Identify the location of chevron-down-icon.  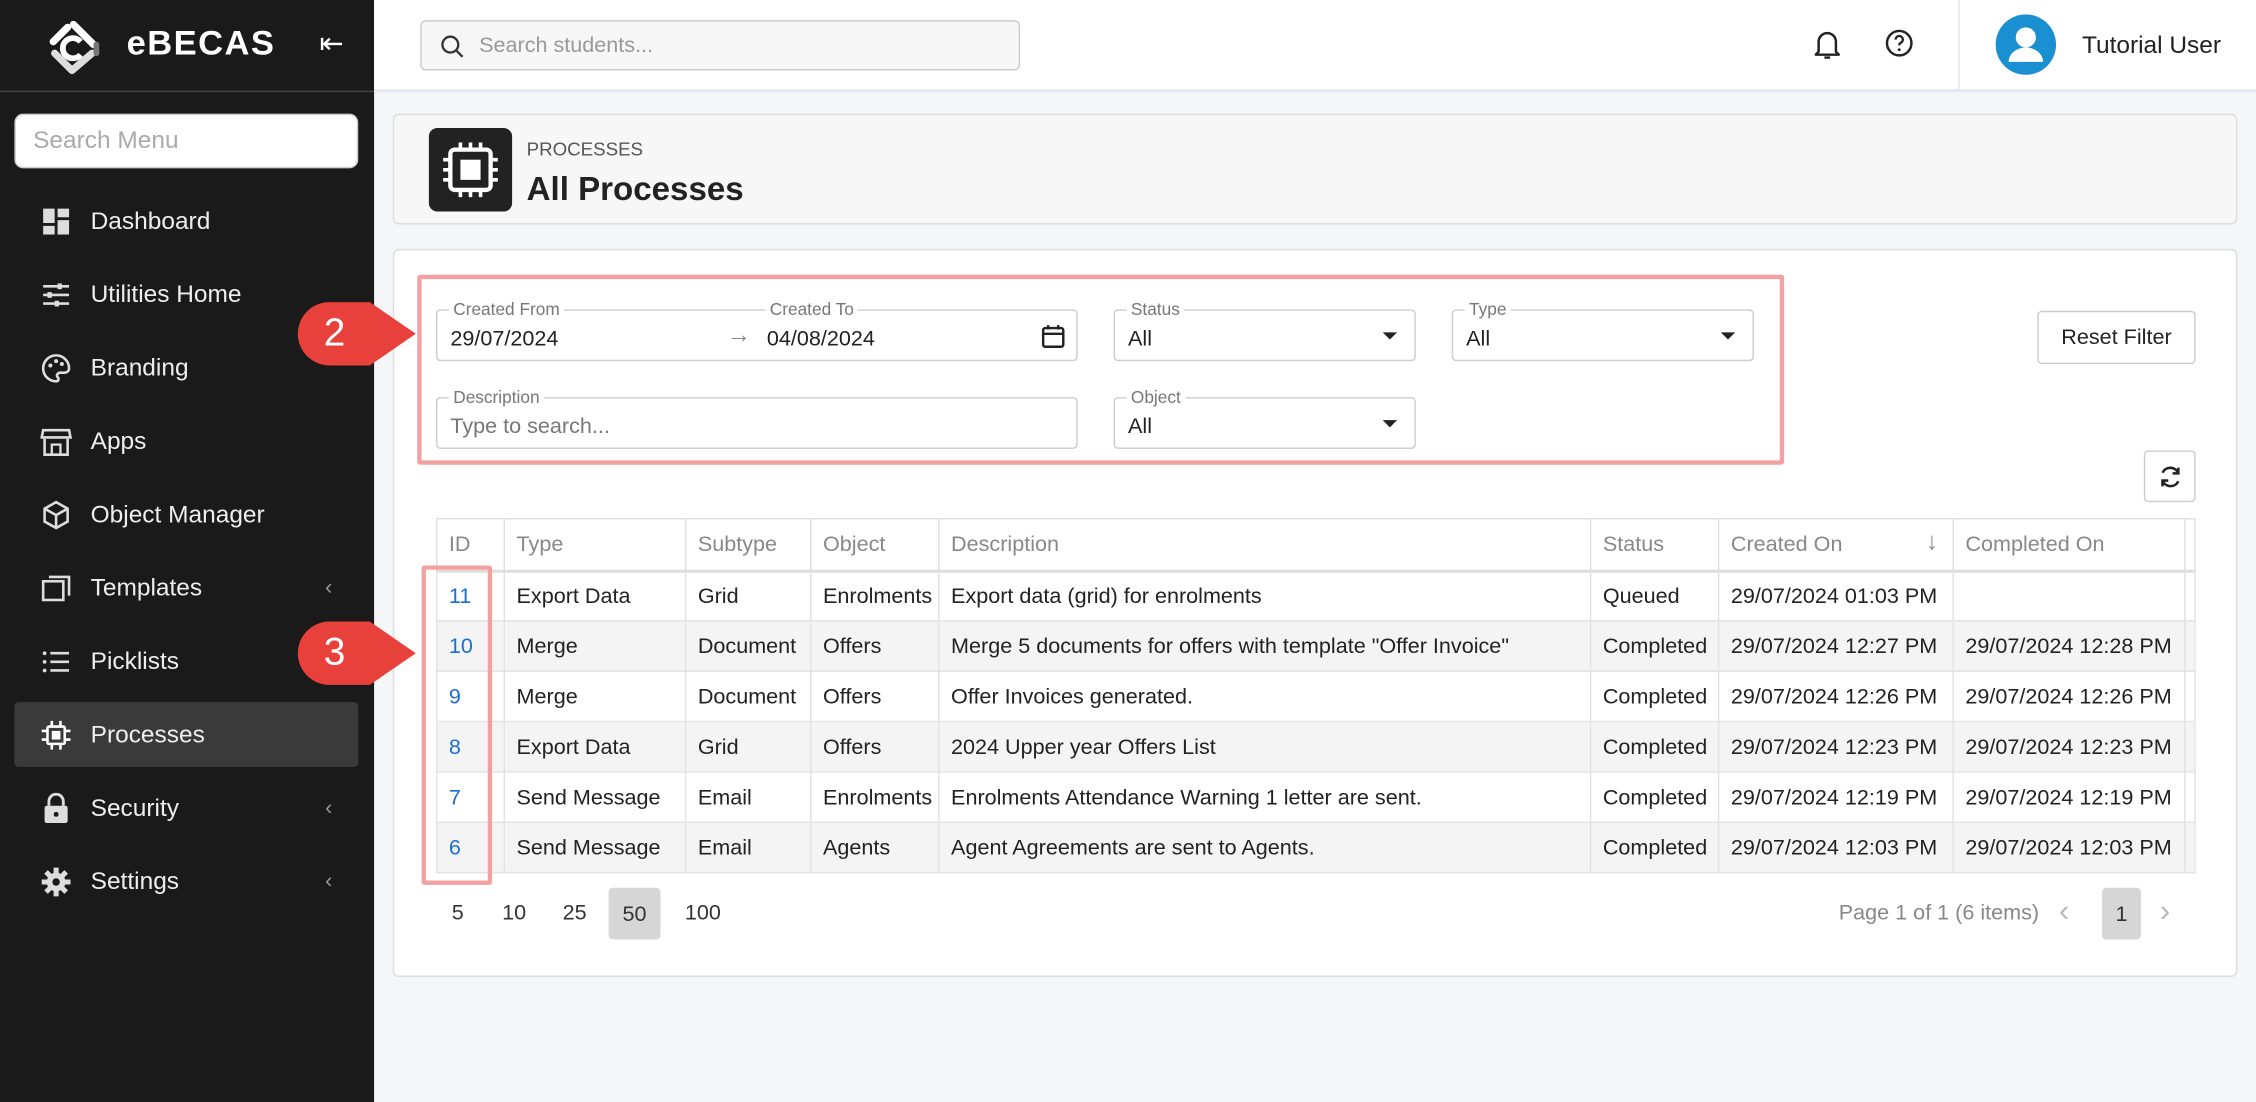
(1390, 336).